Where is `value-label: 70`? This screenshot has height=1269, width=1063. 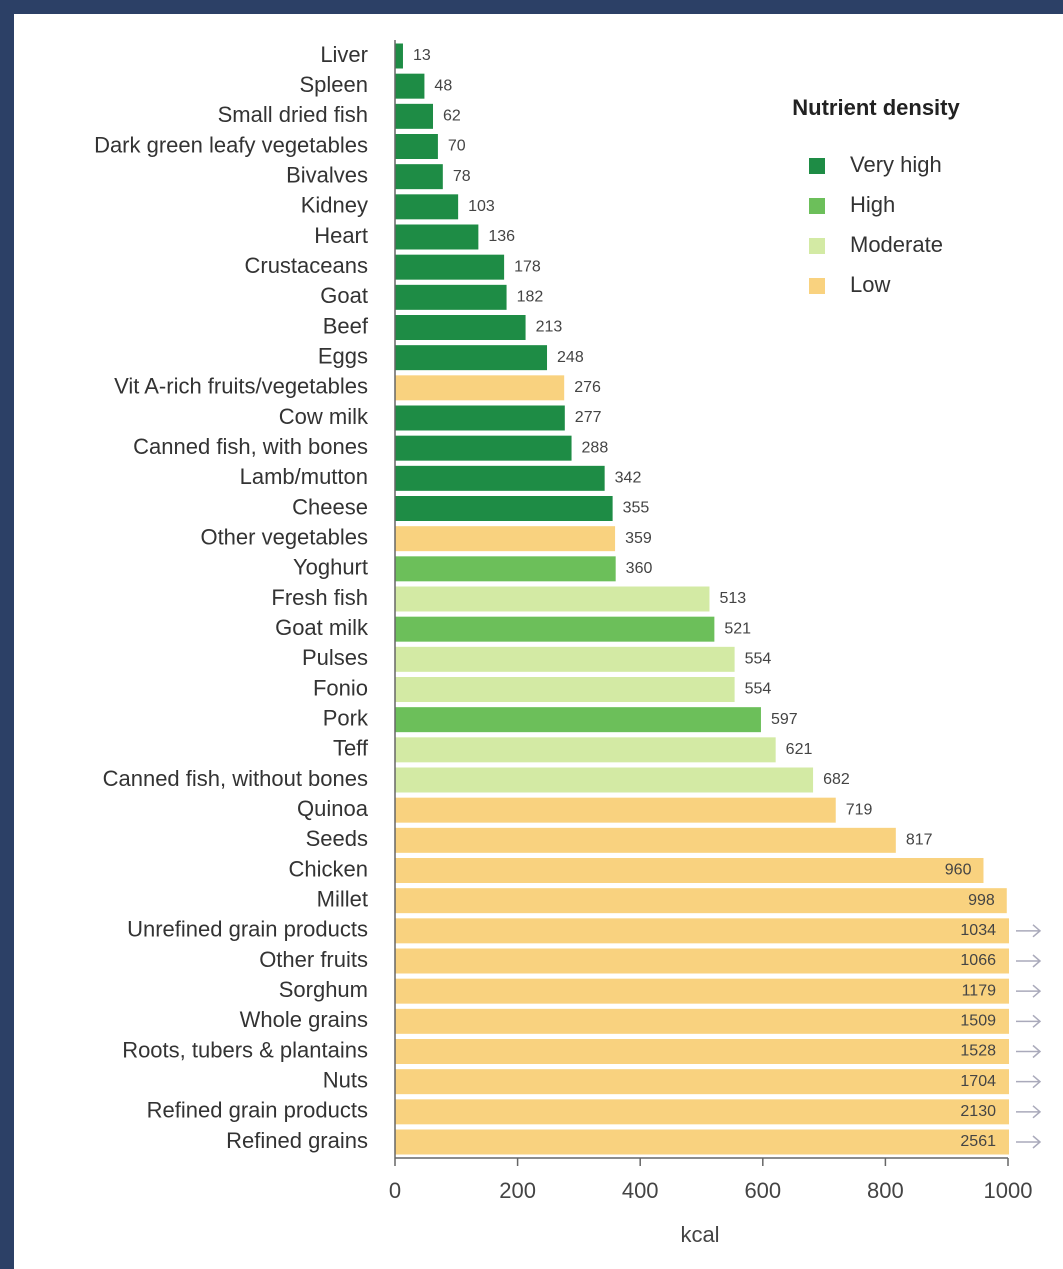
value-label: 70 is located at coordinates (457, 146).